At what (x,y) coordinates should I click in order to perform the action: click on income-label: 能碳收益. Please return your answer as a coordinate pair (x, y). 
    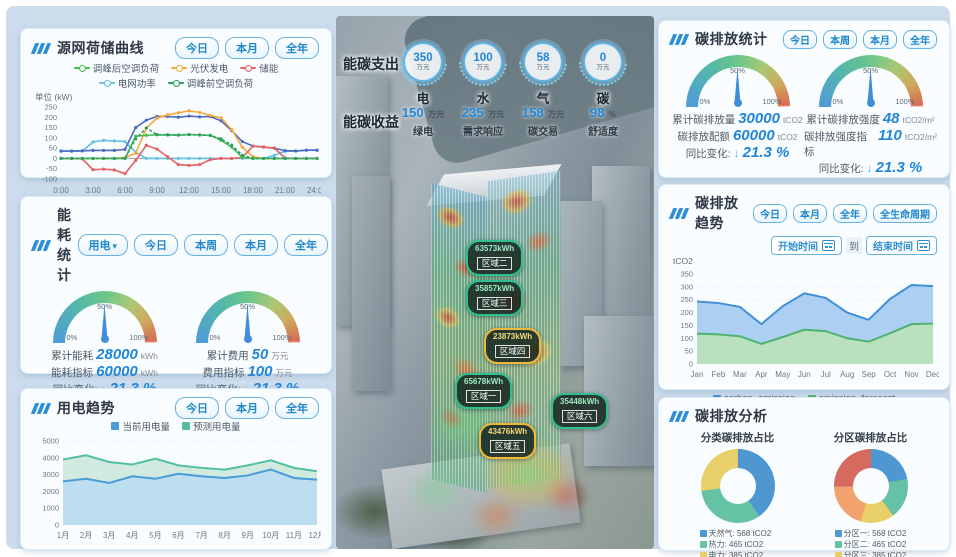
    Looking at the image, I should click on (371, 122).